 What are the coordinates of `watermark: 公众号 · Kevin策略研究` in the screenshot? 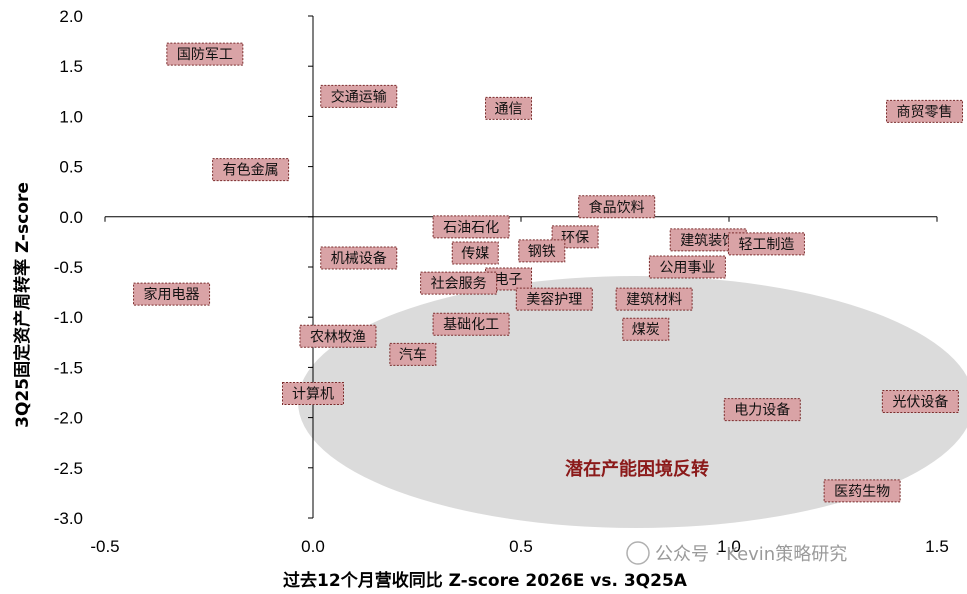 It's located at (736, 553).